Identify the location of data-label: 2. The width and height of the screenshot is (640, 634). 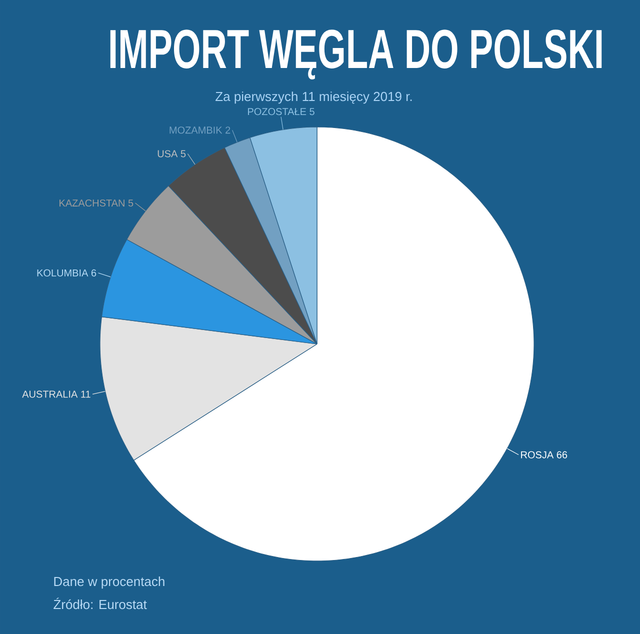
(228, 130).